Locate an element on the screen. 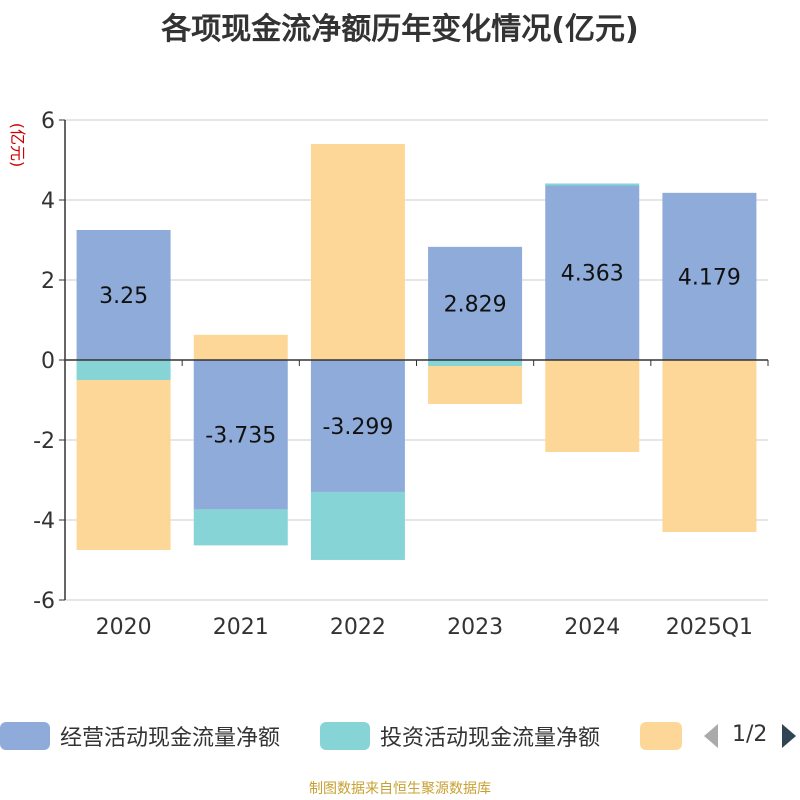  data-label: 4.363 is located at coordinates (592, 274).